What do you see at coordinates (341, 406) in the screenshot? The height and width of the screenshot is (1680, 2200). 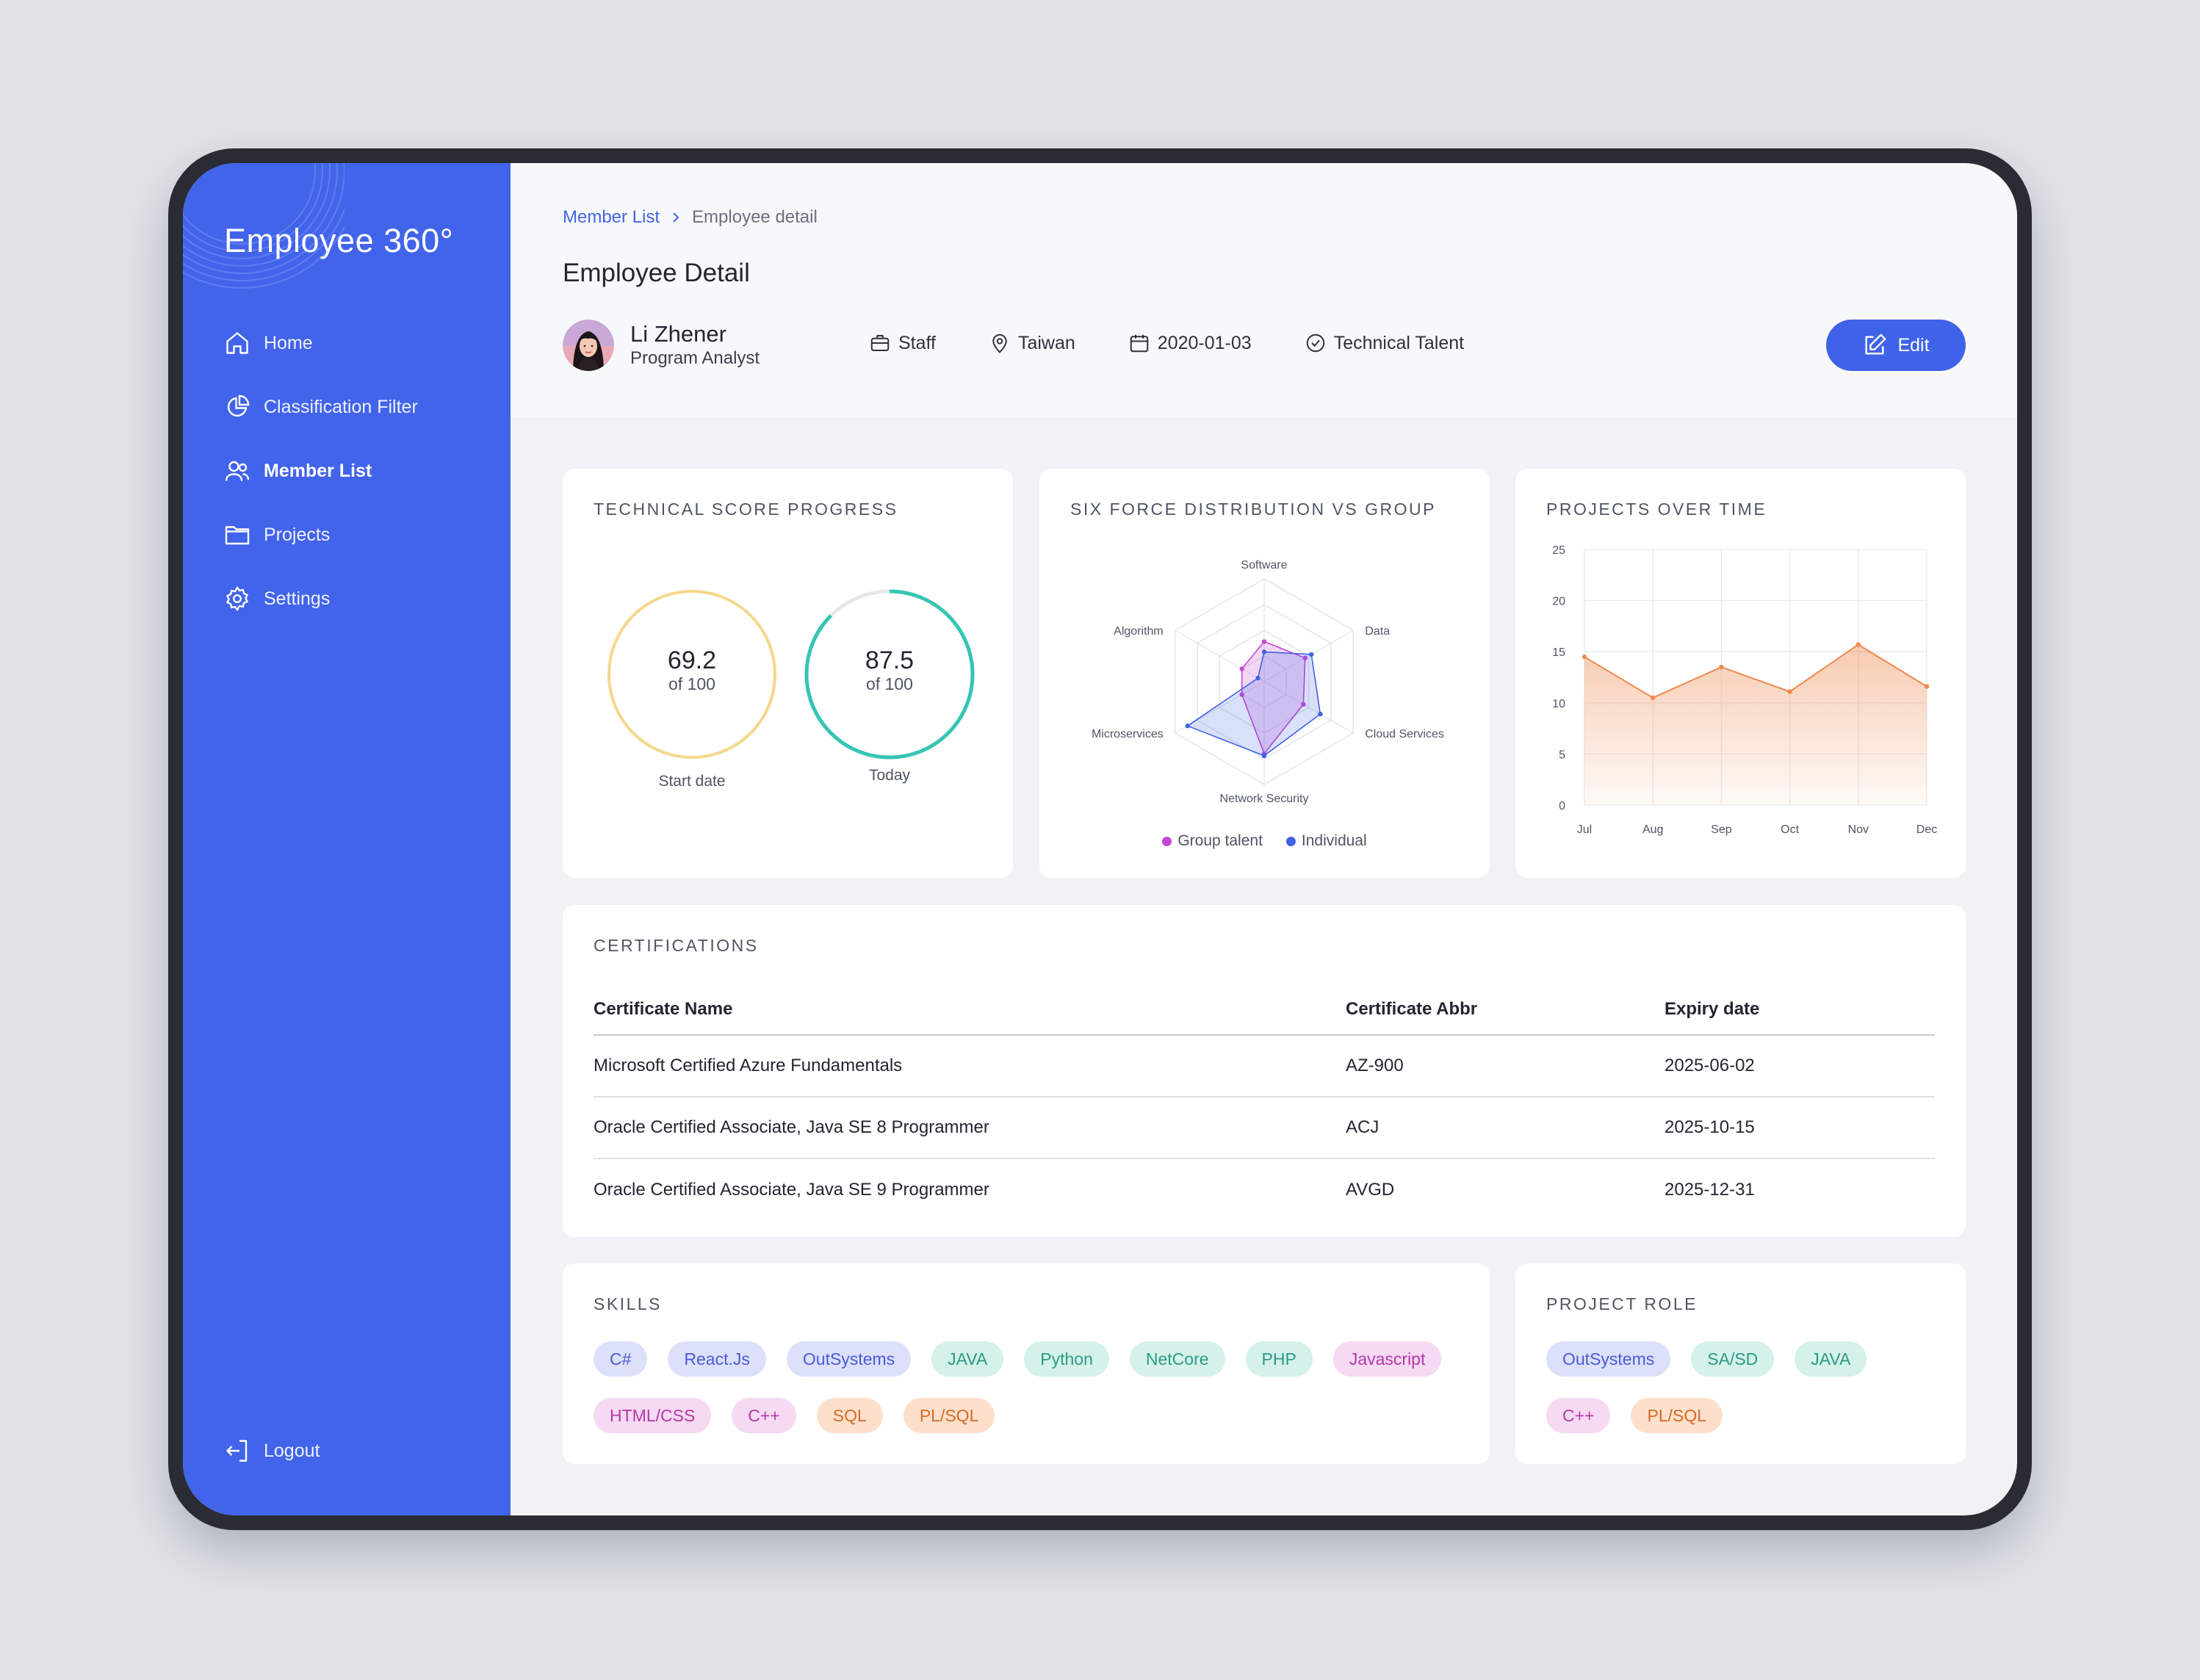 I see `sidebar-item-label: Classification Filter` at bounding box center [341, 406].